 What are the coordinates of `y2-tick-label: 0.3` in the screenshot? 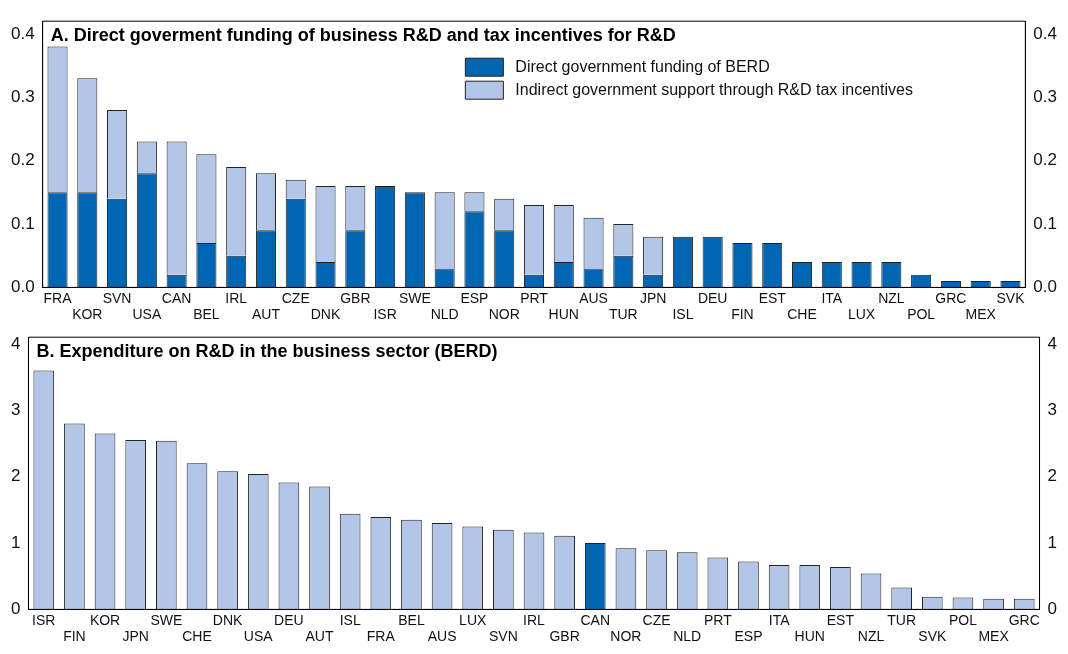 It's located at (1045, 96).